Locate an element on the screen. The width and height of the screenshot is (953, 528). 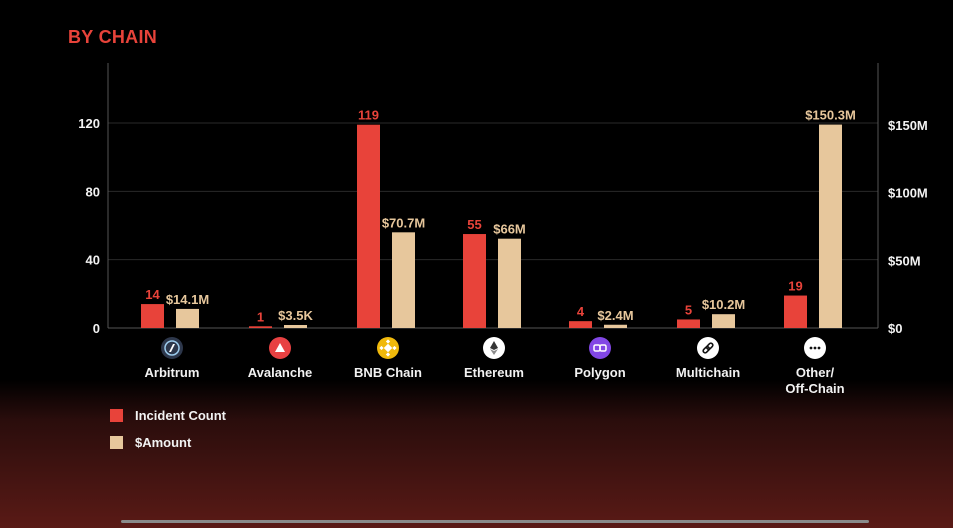
arbitrum-icon is located at coordinates (172, 348).